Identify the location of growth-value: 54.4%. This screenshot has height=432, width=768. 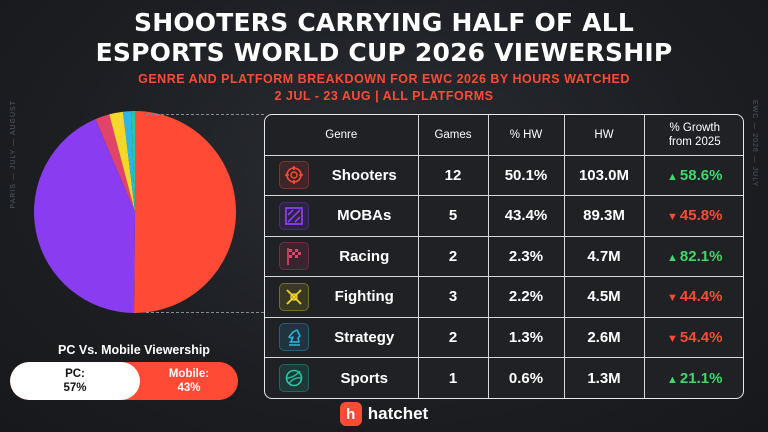
(701, 337).